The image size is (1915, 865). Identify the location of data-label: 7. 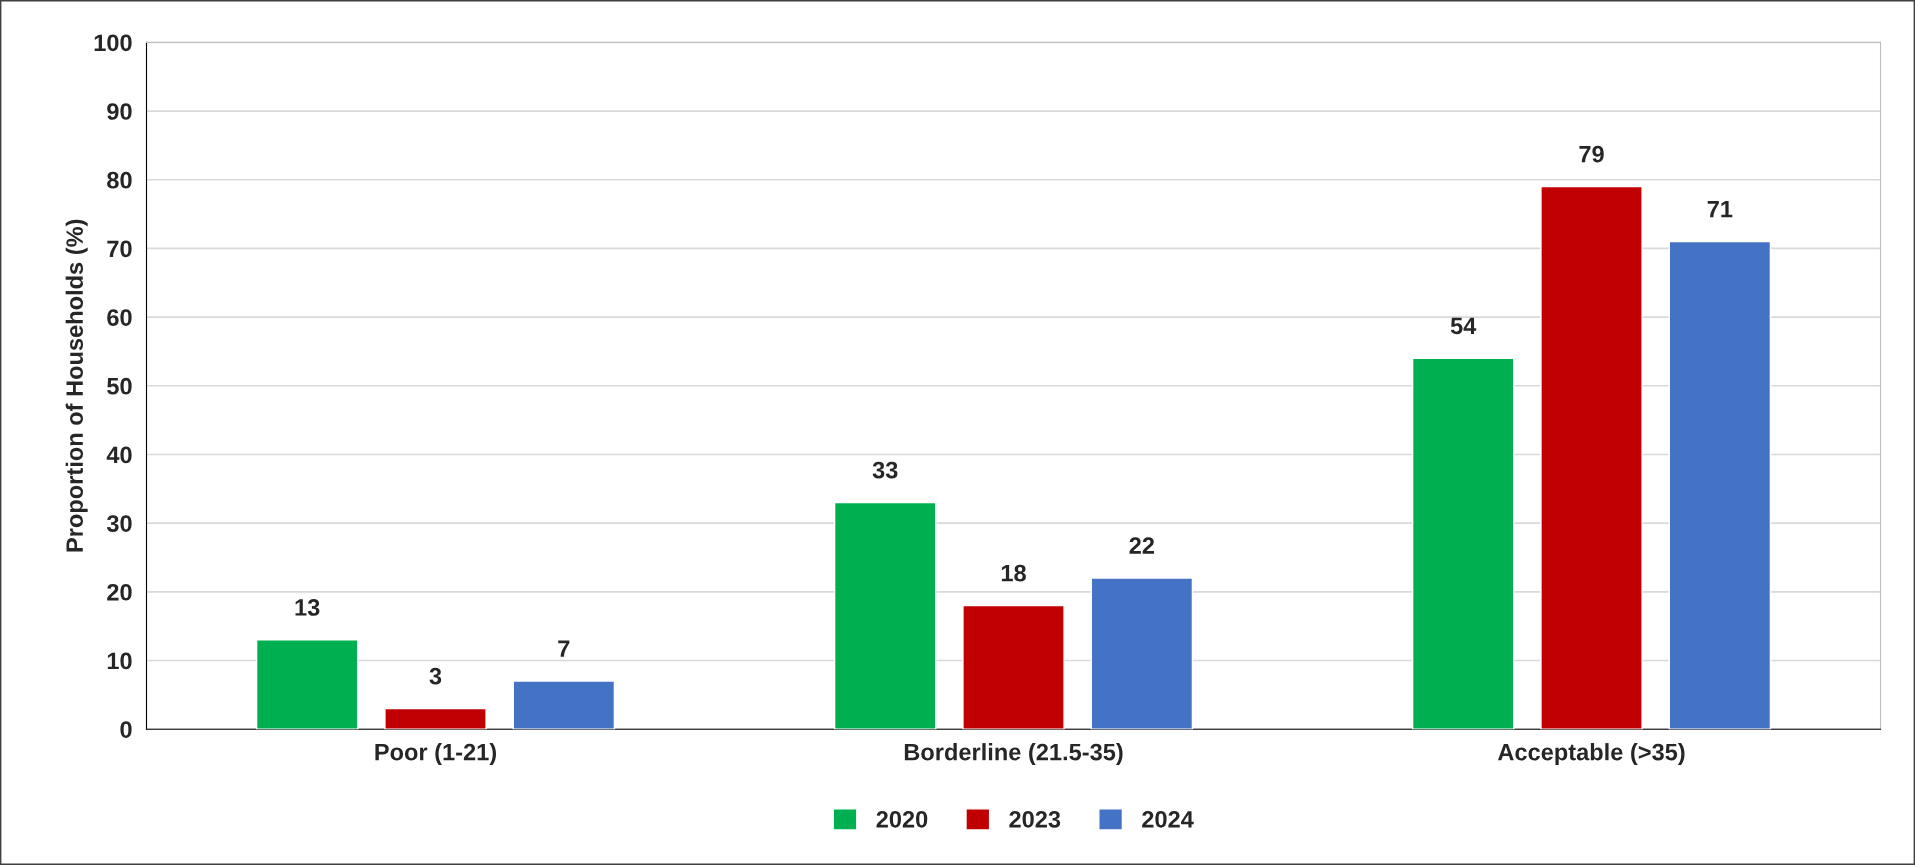
(564, 648).